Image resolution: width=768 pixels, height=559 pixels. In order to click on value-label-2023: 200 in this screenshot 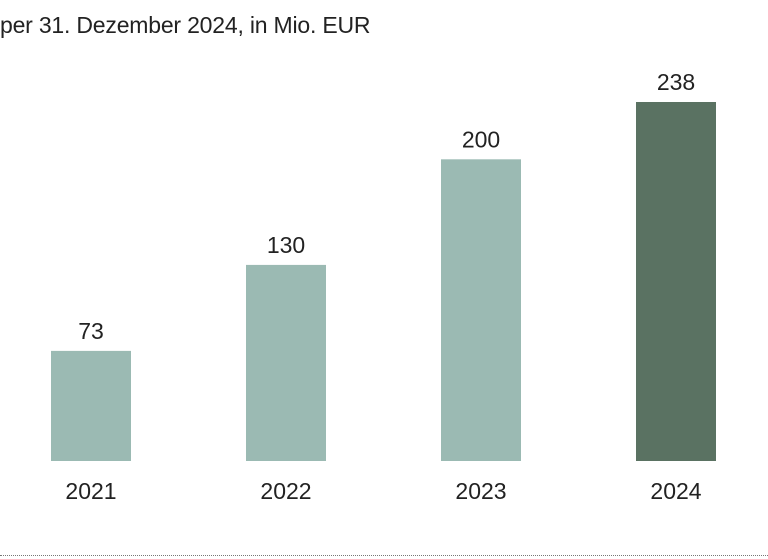, I will do `click(481, 139)`.